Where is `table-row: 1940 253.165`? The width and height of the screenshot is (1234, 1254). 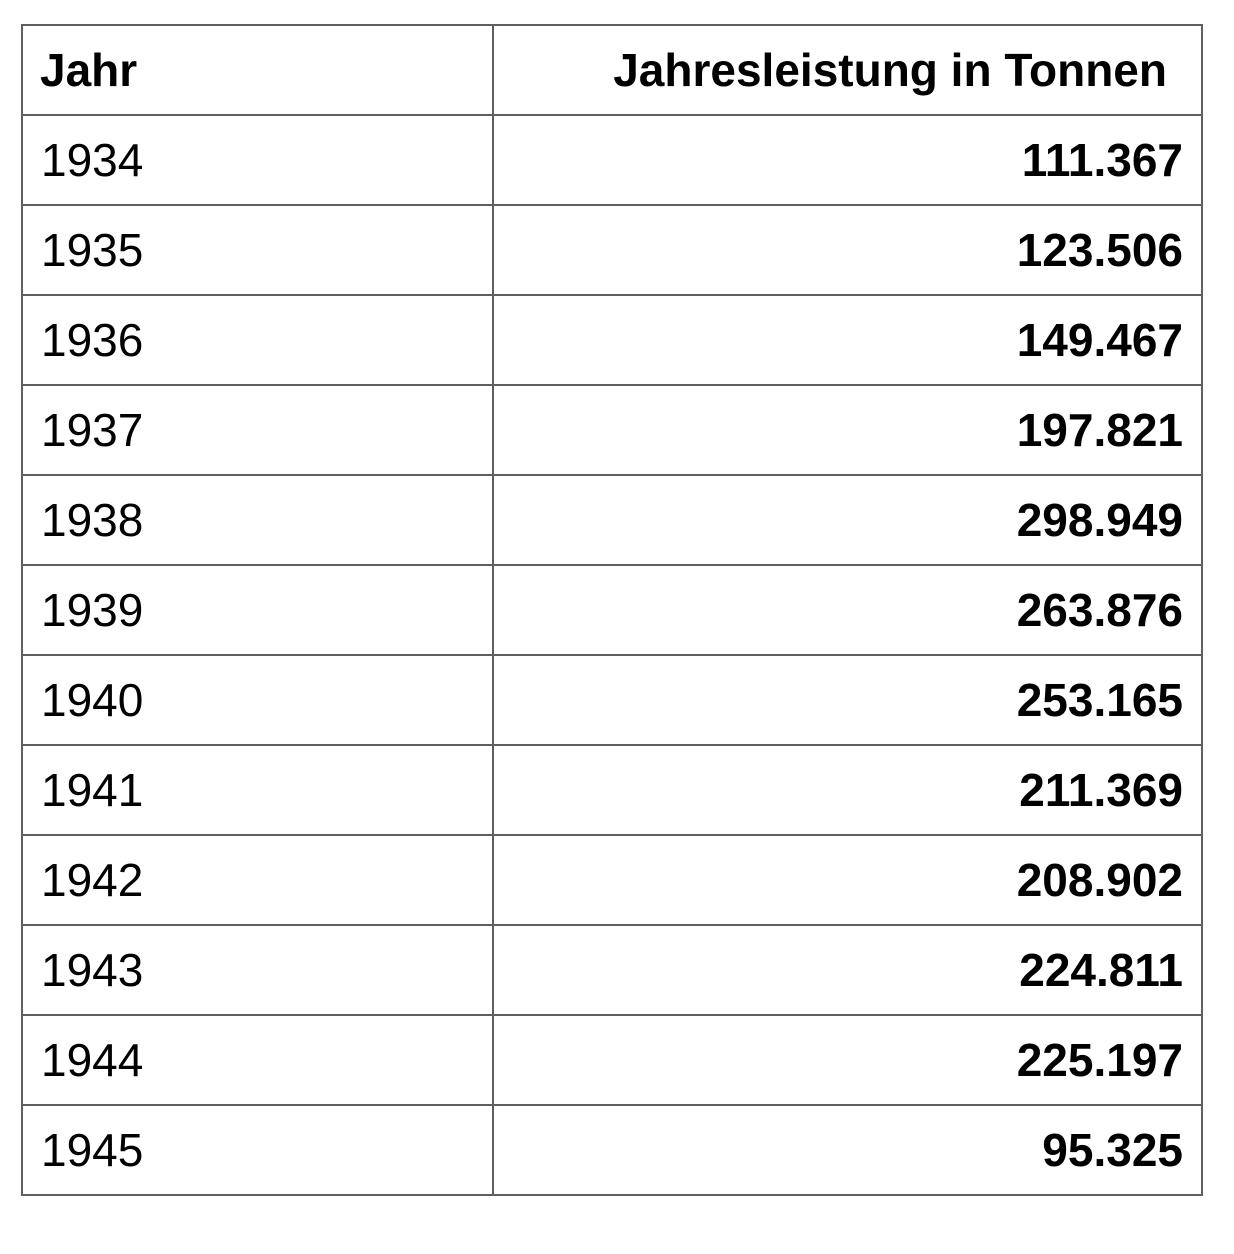
table-row: 1940 253.165 is located at coordinates (612, 700).